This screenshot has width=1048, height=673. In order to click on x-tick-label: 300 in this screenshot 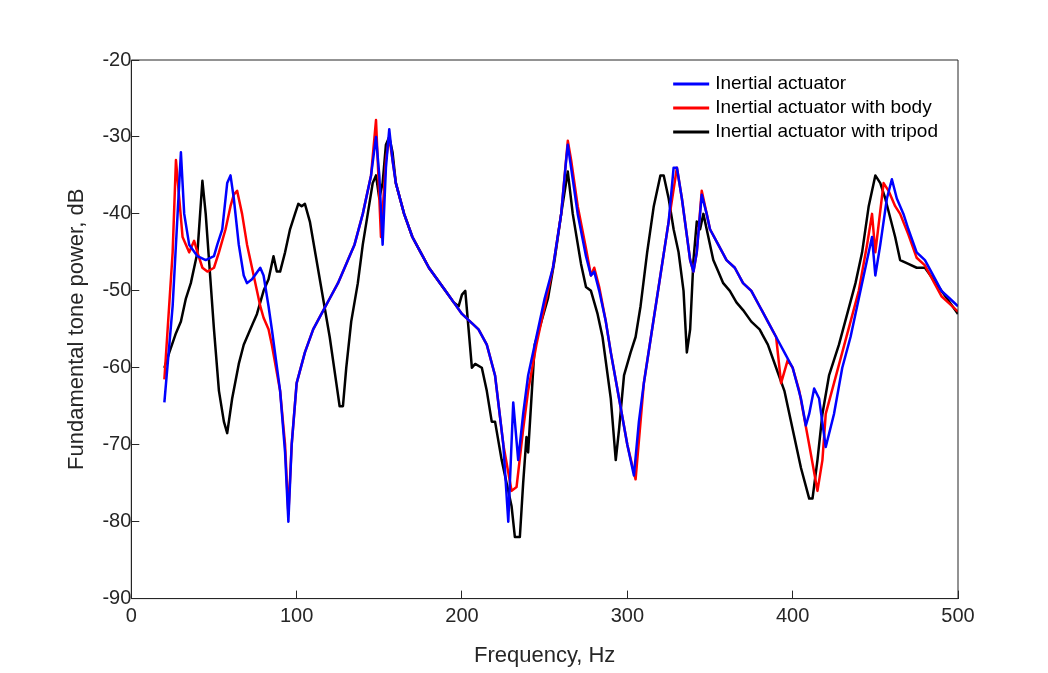, I will do `click(627, 615)`.